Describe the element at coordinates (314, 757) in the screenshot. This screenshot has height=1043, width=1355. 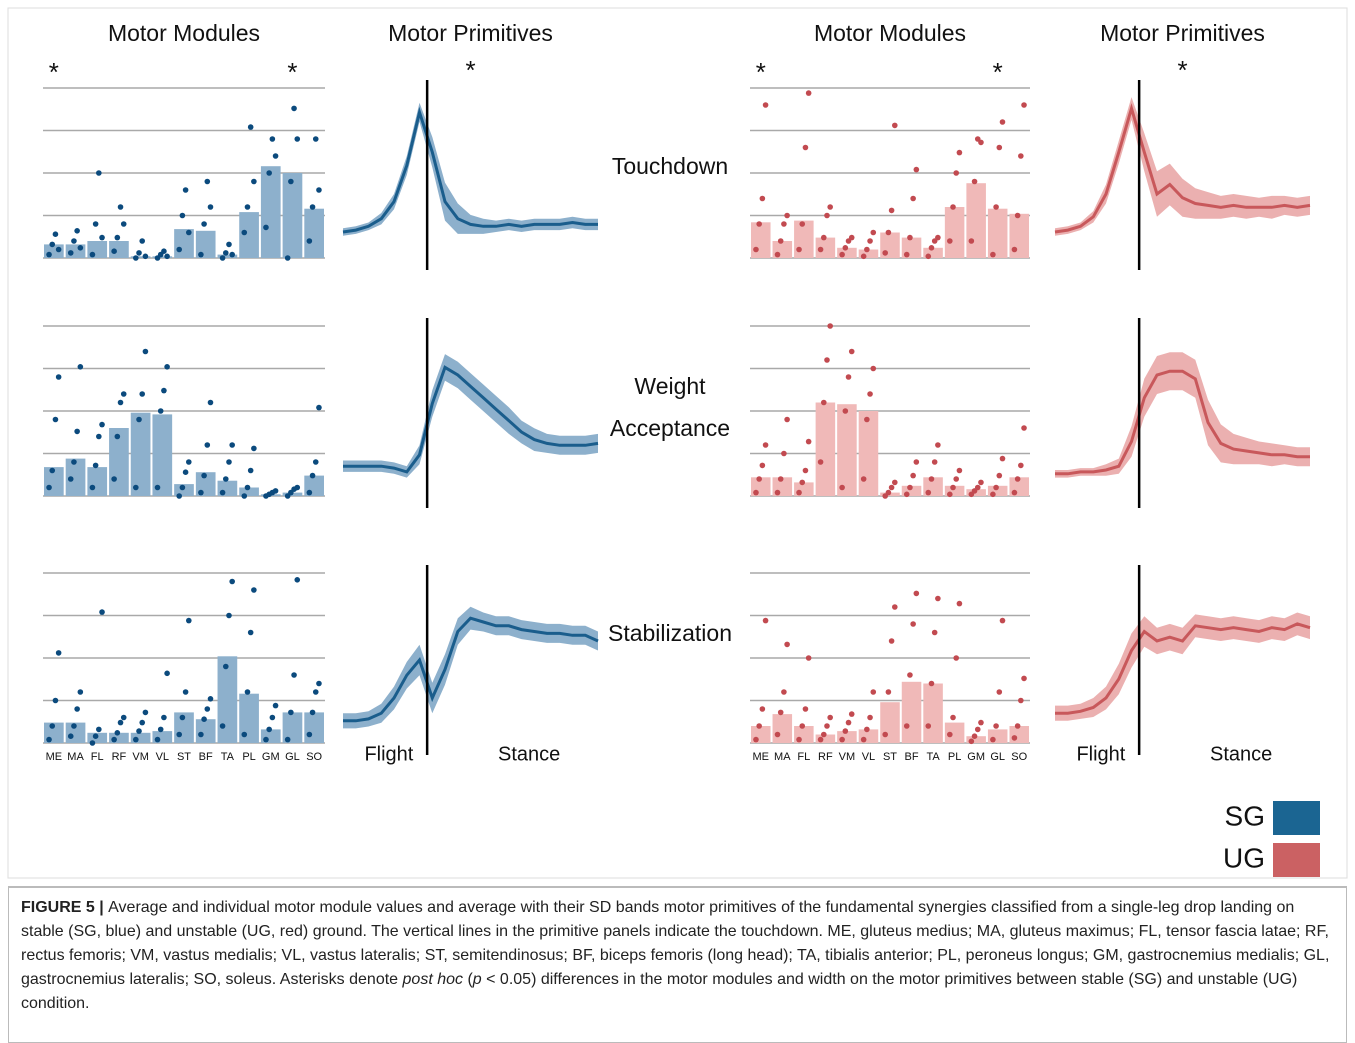
I see `x-tick-label: SO` at that location.